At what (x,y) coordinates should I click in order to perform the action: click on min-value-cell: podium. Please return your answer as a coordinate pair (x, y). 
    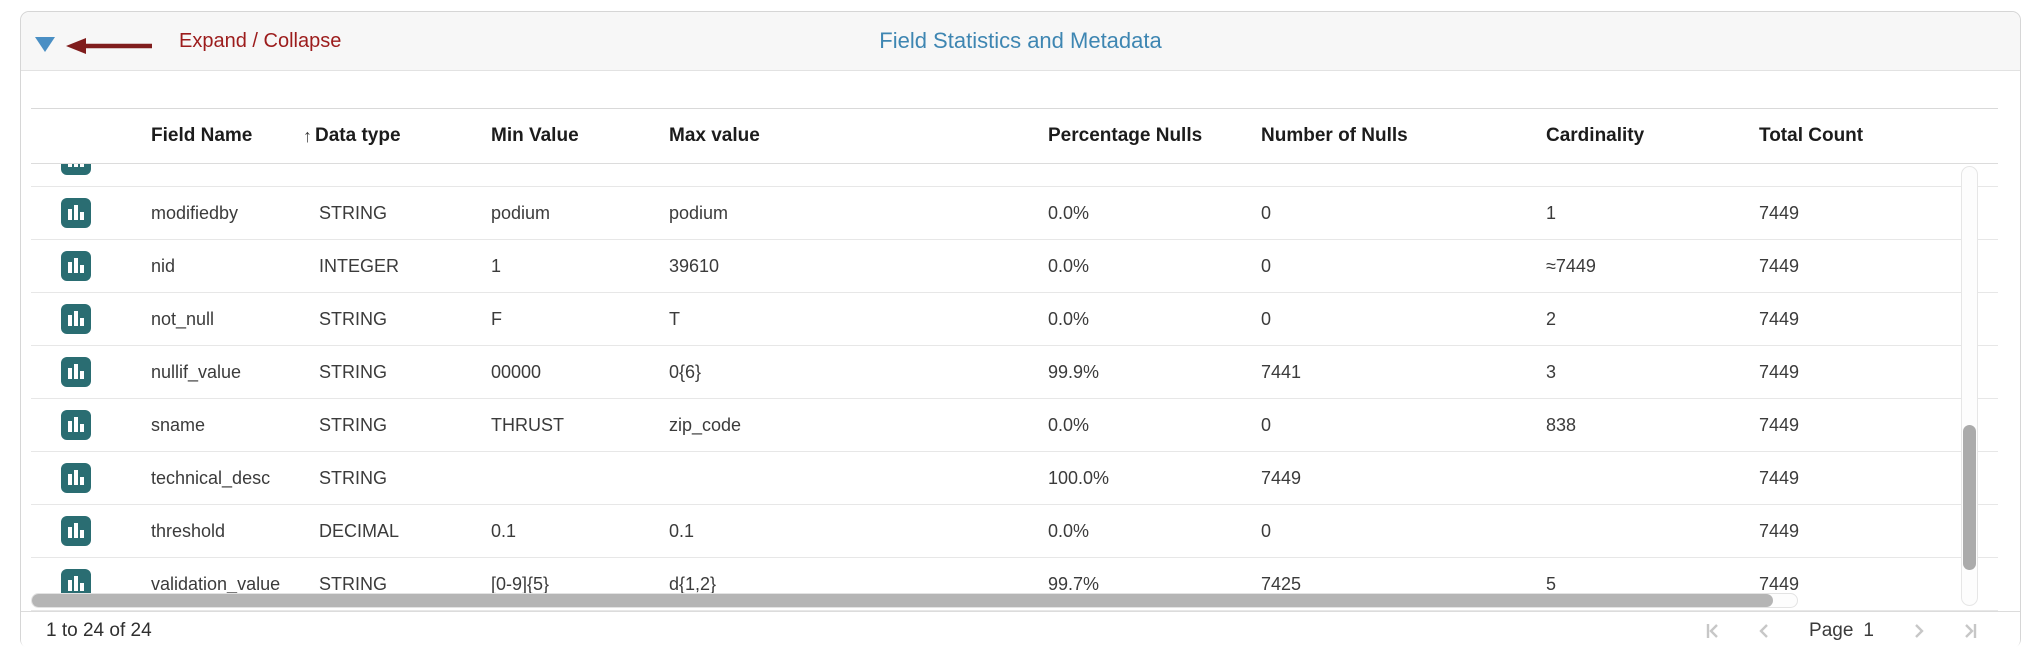
    Looking at the image, I should click on (521, 212).